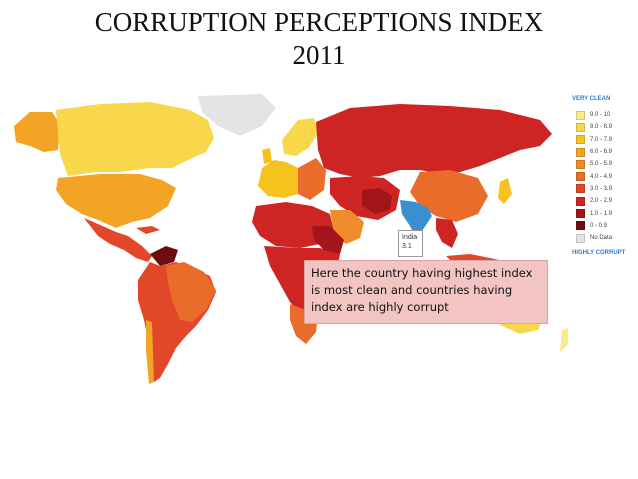 The height and width of the screenshot is (479, 638). Describe the element at coordinates (118, 240) in the screenshot. I see `region-mexico` at that location.